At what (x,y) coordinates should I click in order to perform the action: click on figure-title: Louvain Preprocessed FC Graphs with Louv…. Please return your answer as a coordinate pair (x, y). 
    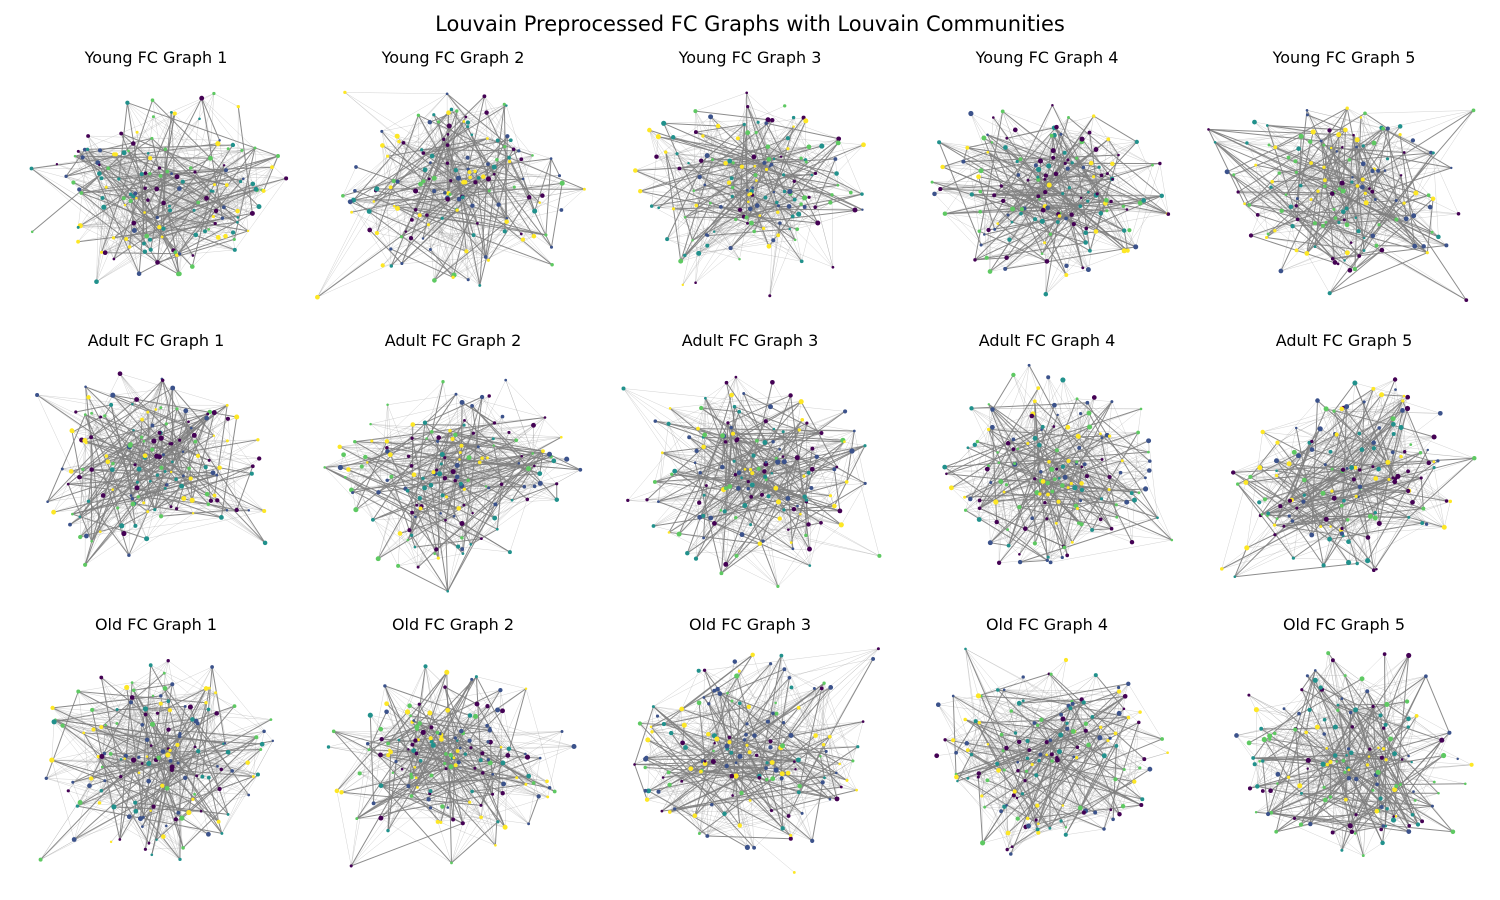
    Looking at the image, I should click on (750, 24).